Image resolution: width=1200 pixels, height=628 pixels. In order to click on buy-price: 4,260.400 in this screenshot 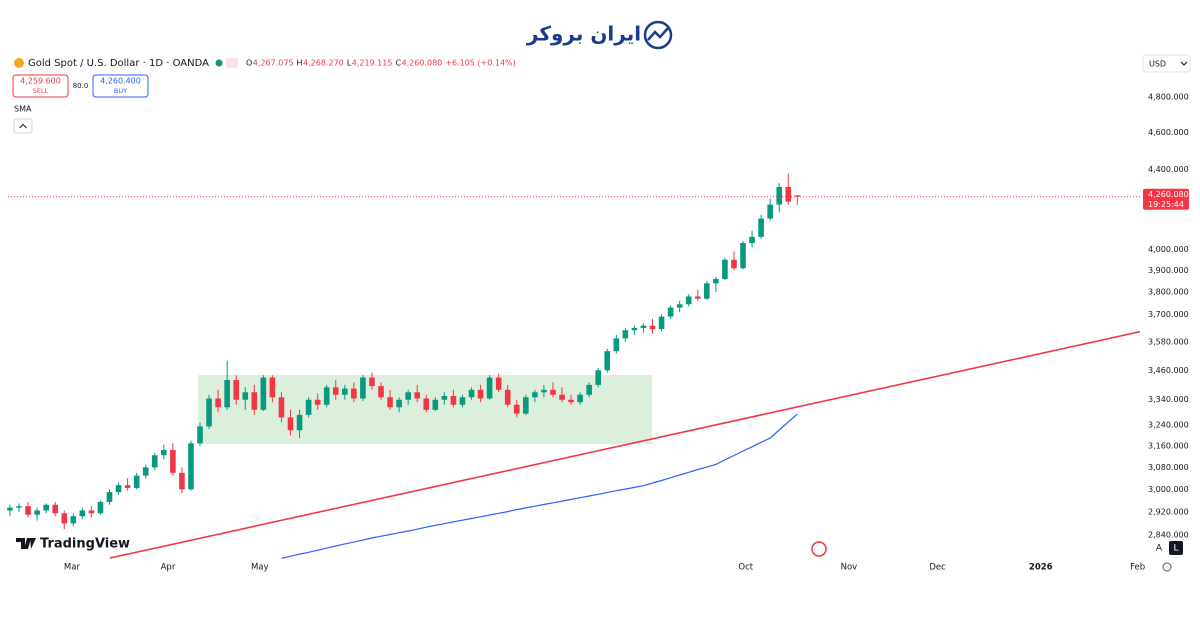, I will do `click(120, 81)`.